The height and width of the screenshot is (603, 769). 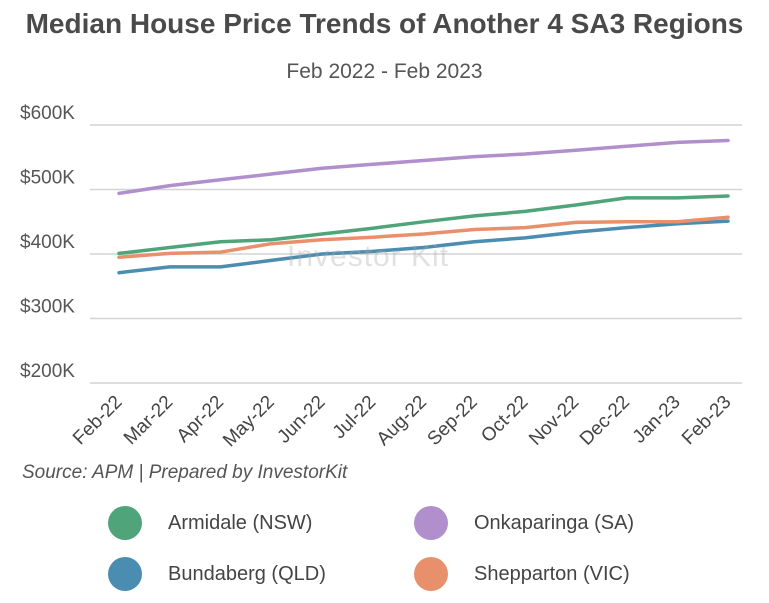 I want to click on x-tick-label: Jan-23, so click(x=657, y=420).